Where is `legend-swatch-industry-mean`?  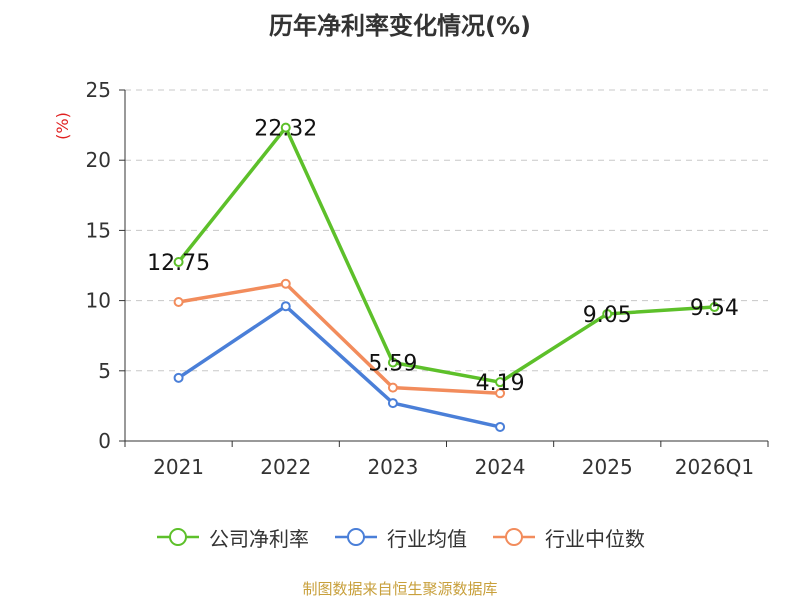
legend-swatch-industry-mean is located at coordinates (356, 537).